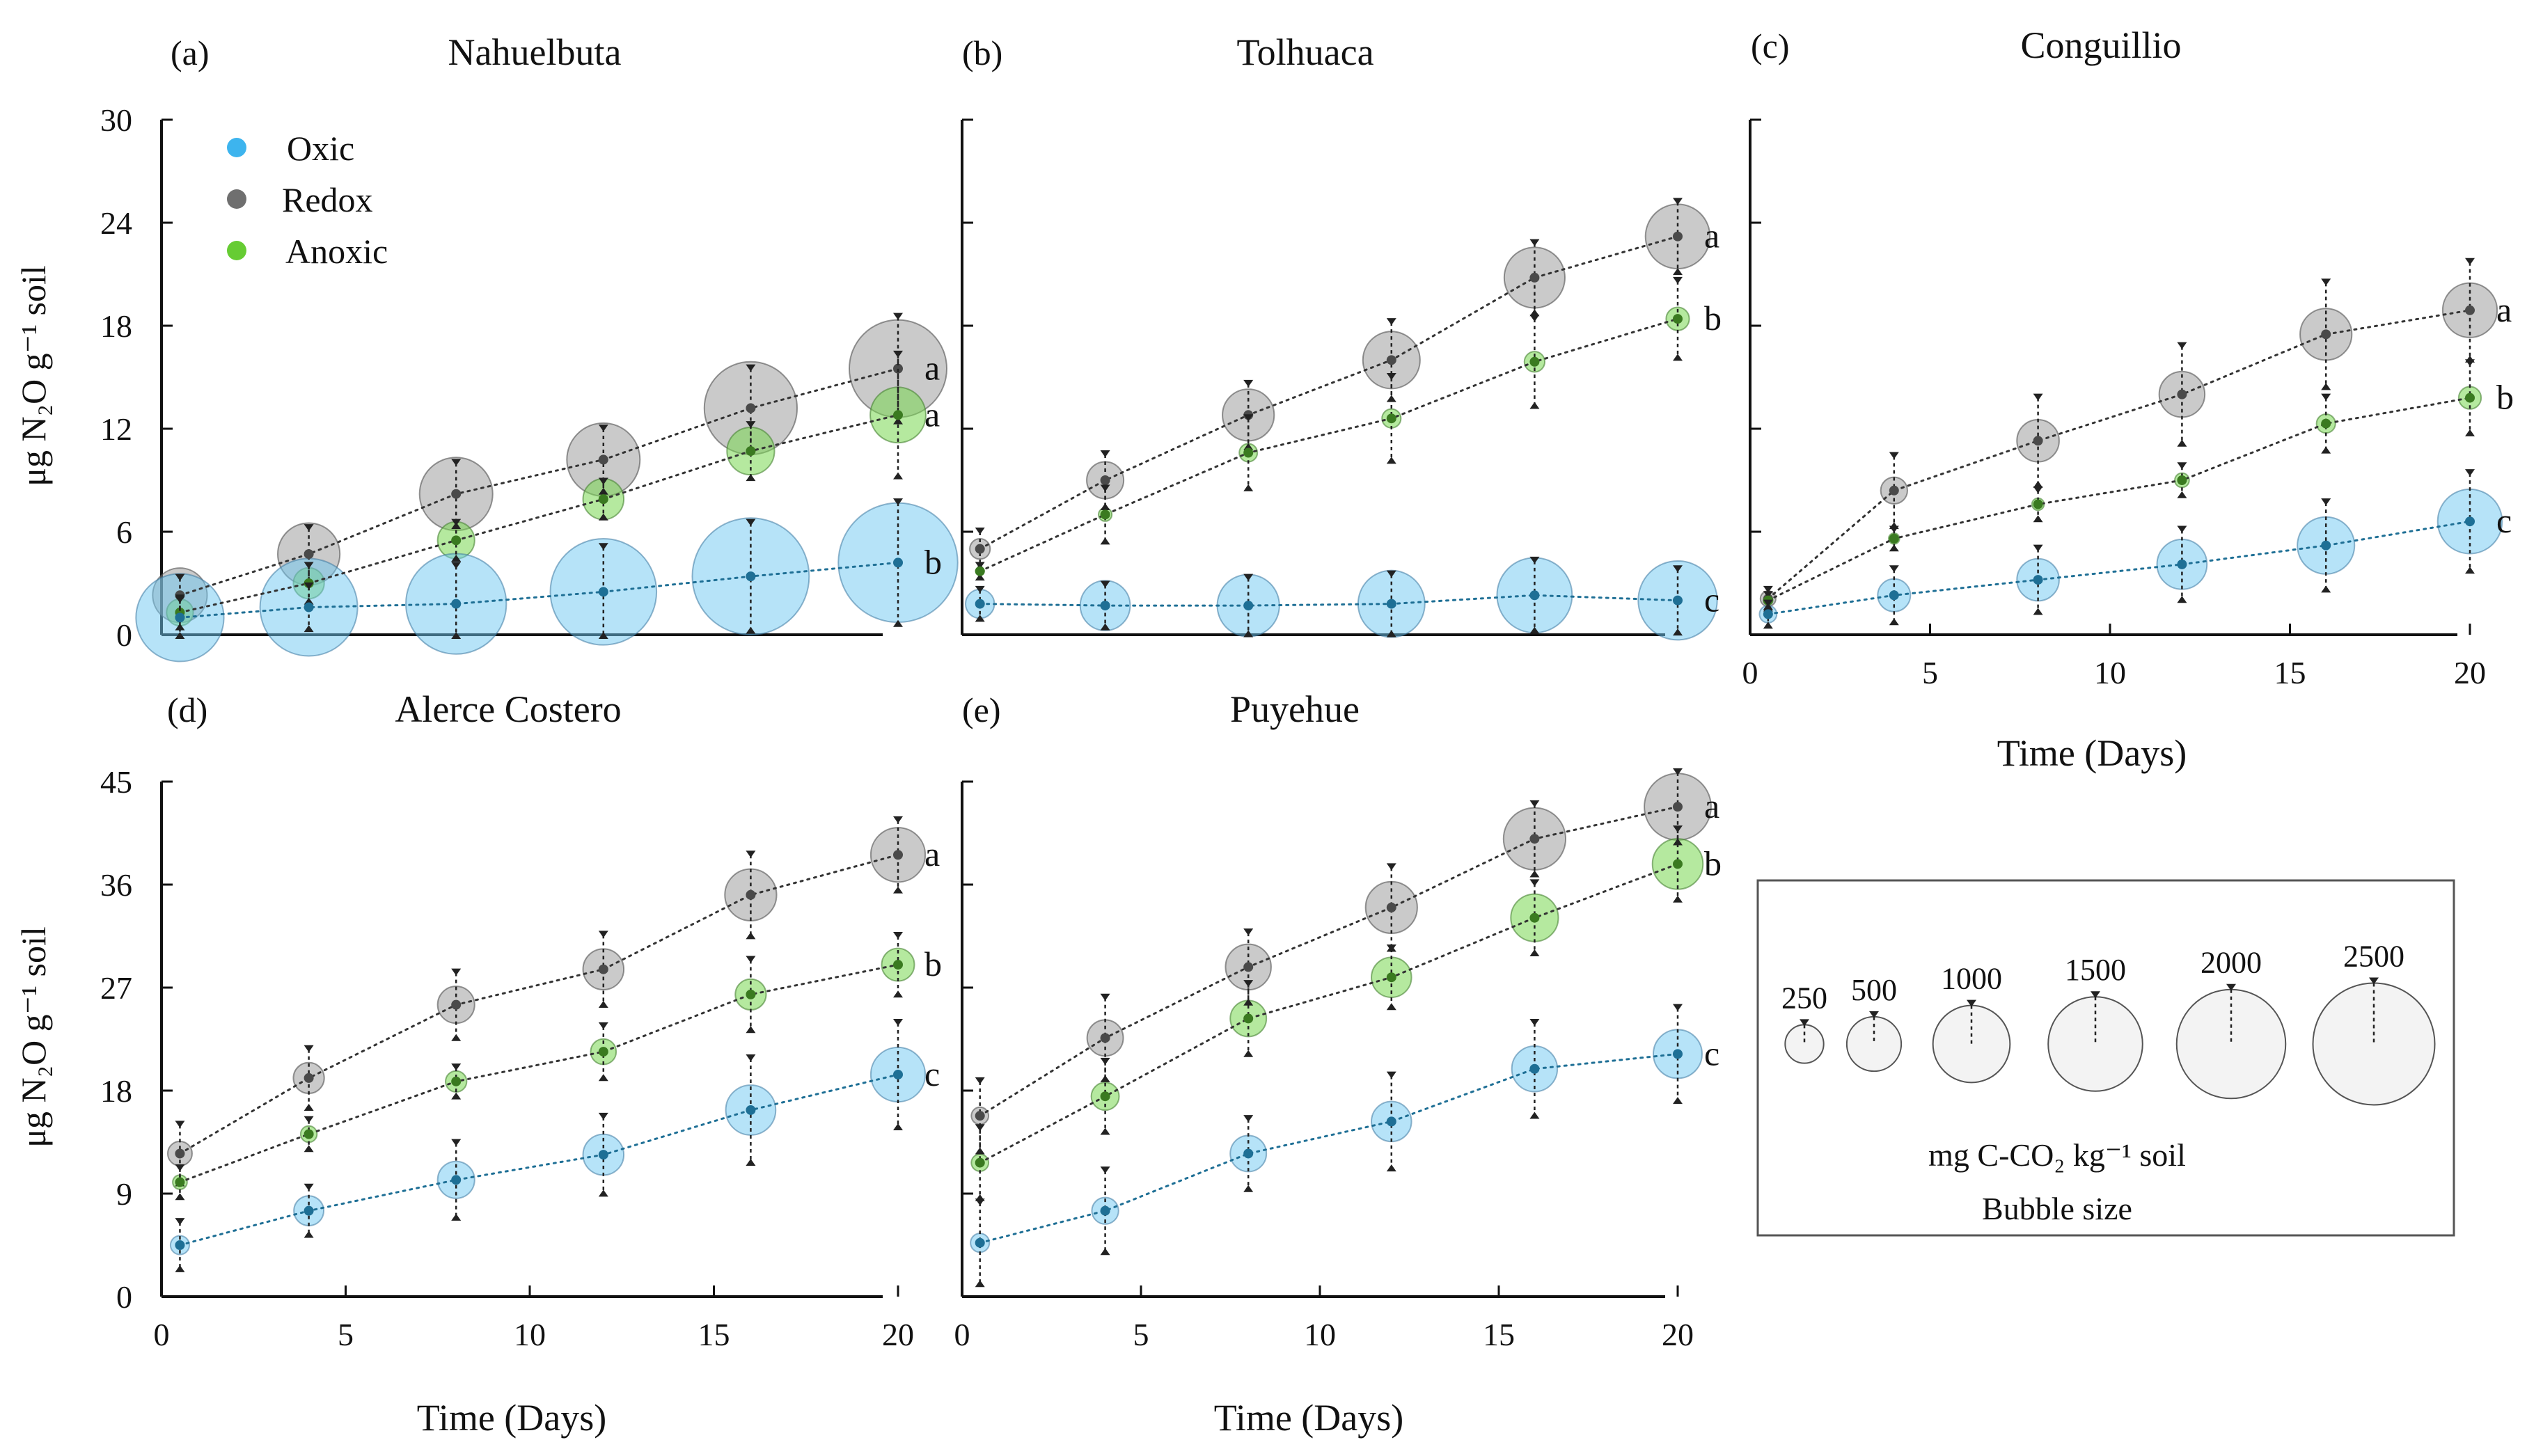 This screenshot has height=1456, width=2527. Describe the element at coordinates (538, 482) in the screenshot. I see `panel-a-redox-line` at that location.